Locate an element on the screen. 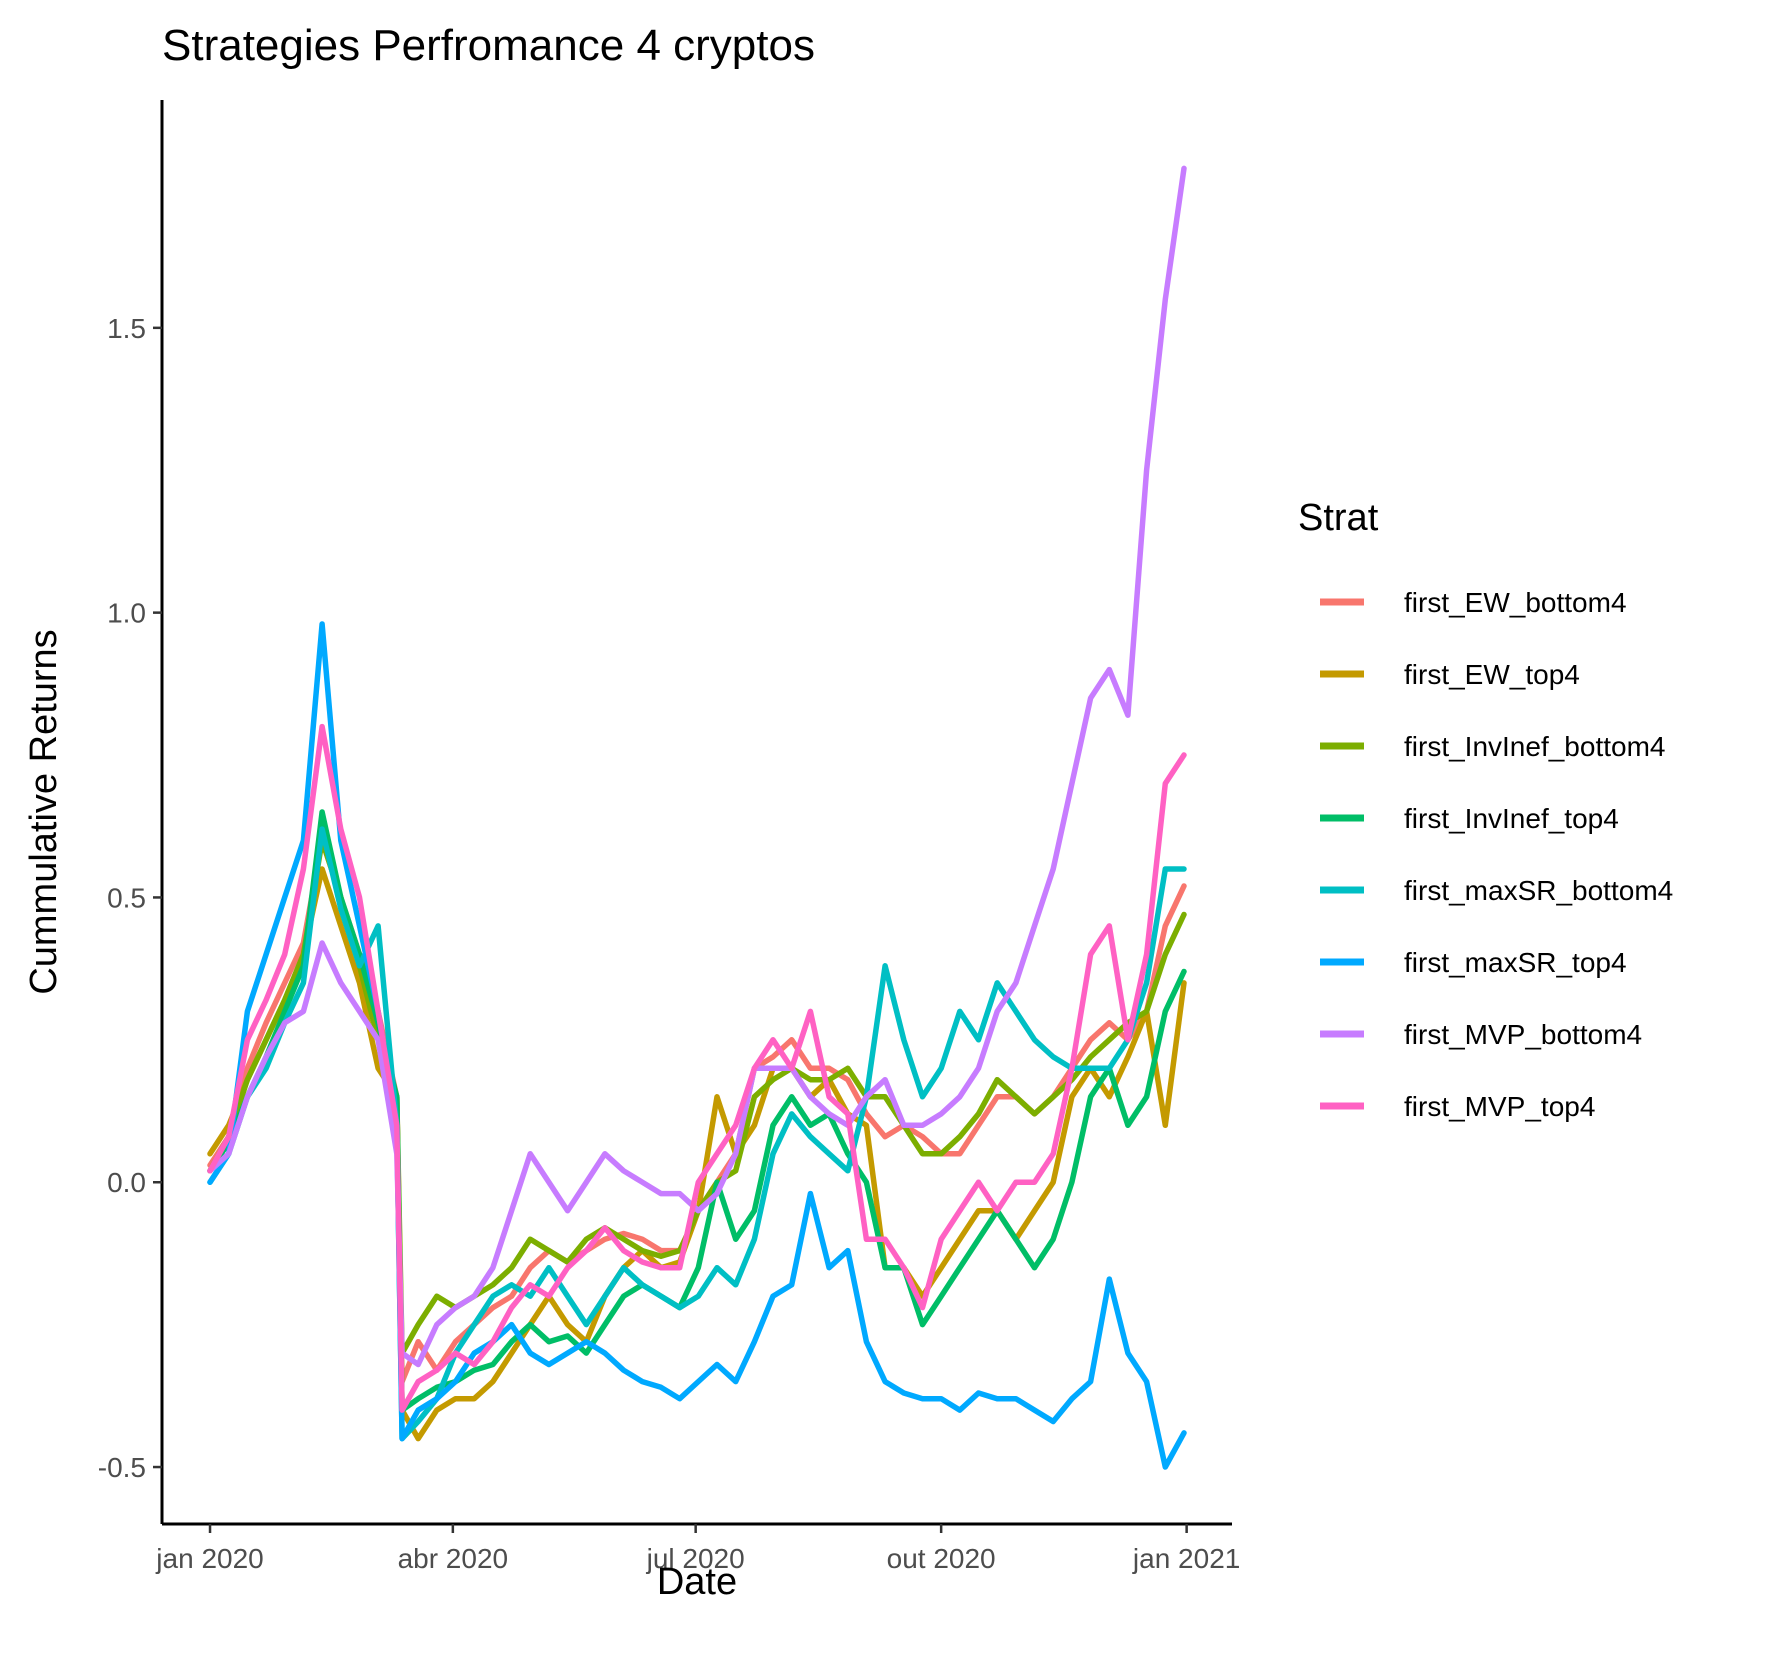  legend-title: Strat is located at coordinates (1338, 518).